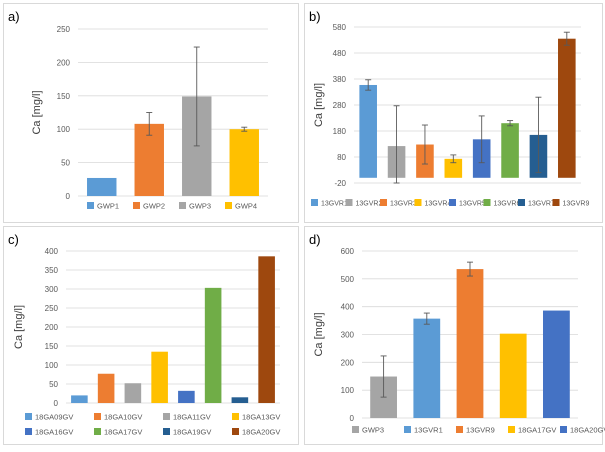 This screenshot has width=605, height=452. I want to click on legend-label-13gvr4: 13GVR4, so click(438, 204).